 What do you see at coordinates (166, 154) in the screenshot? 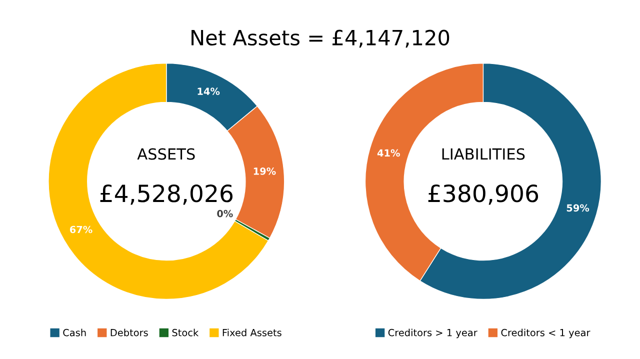
I see `text: ASSETS` at bounding box center [166, 154].